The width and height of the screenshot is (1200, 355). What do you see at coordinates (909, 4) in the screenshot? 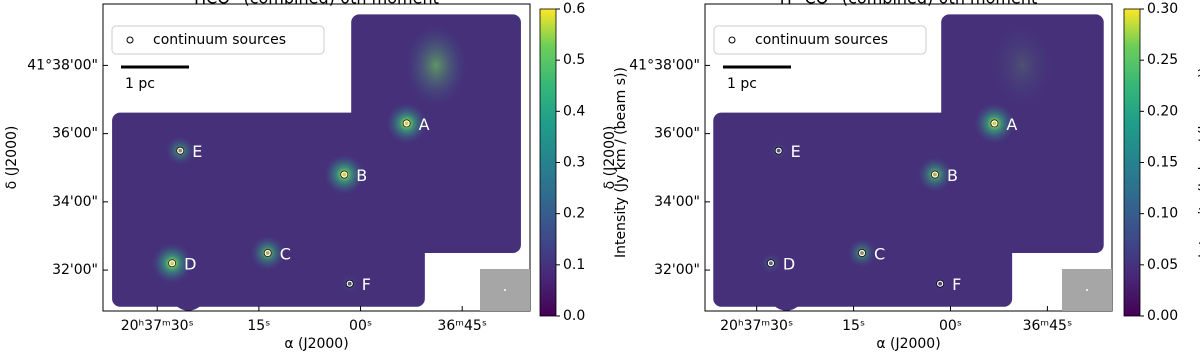
I see `chart-title: H¹³CO⁺ (combined) 0th moment` at bounding box center [909, 4].